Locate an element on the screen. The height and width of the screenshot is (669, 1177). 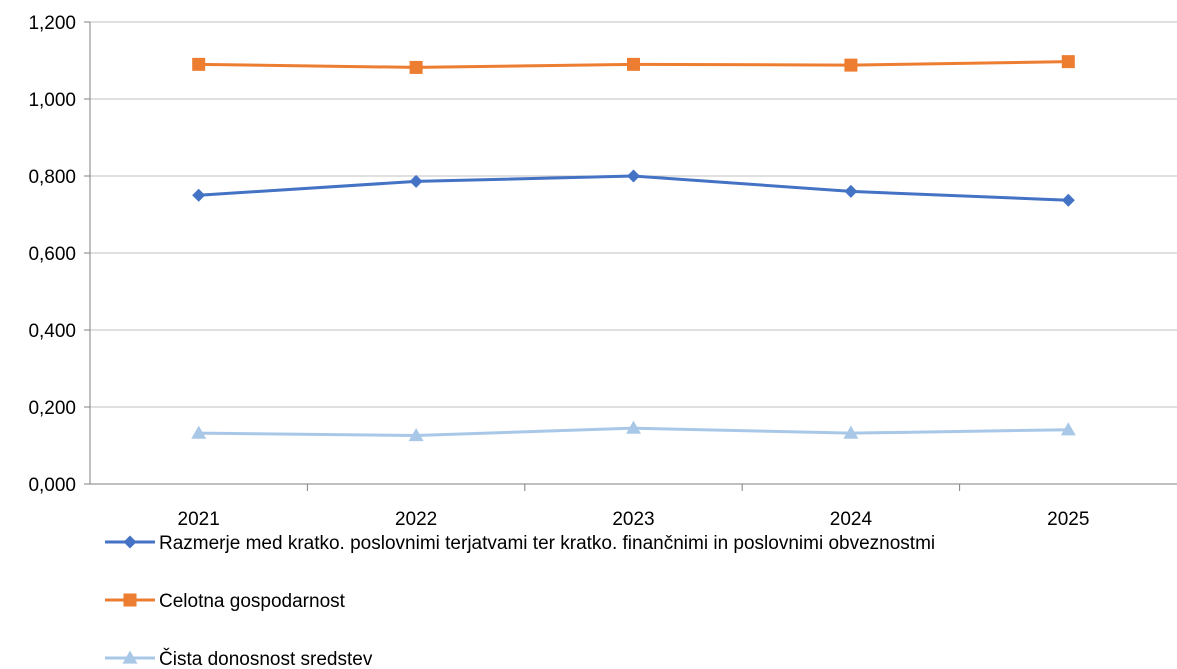
series-square is located at coordinates (633, 64).